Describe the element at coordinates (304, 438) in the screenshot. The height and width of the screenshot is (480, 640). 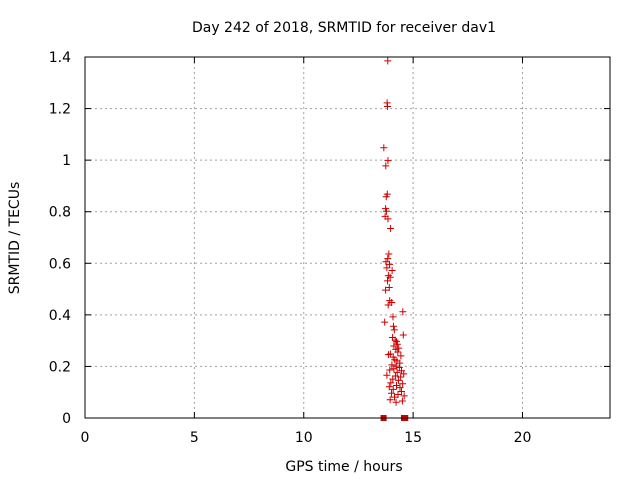
I see `x-tick-label: 10` at that location.